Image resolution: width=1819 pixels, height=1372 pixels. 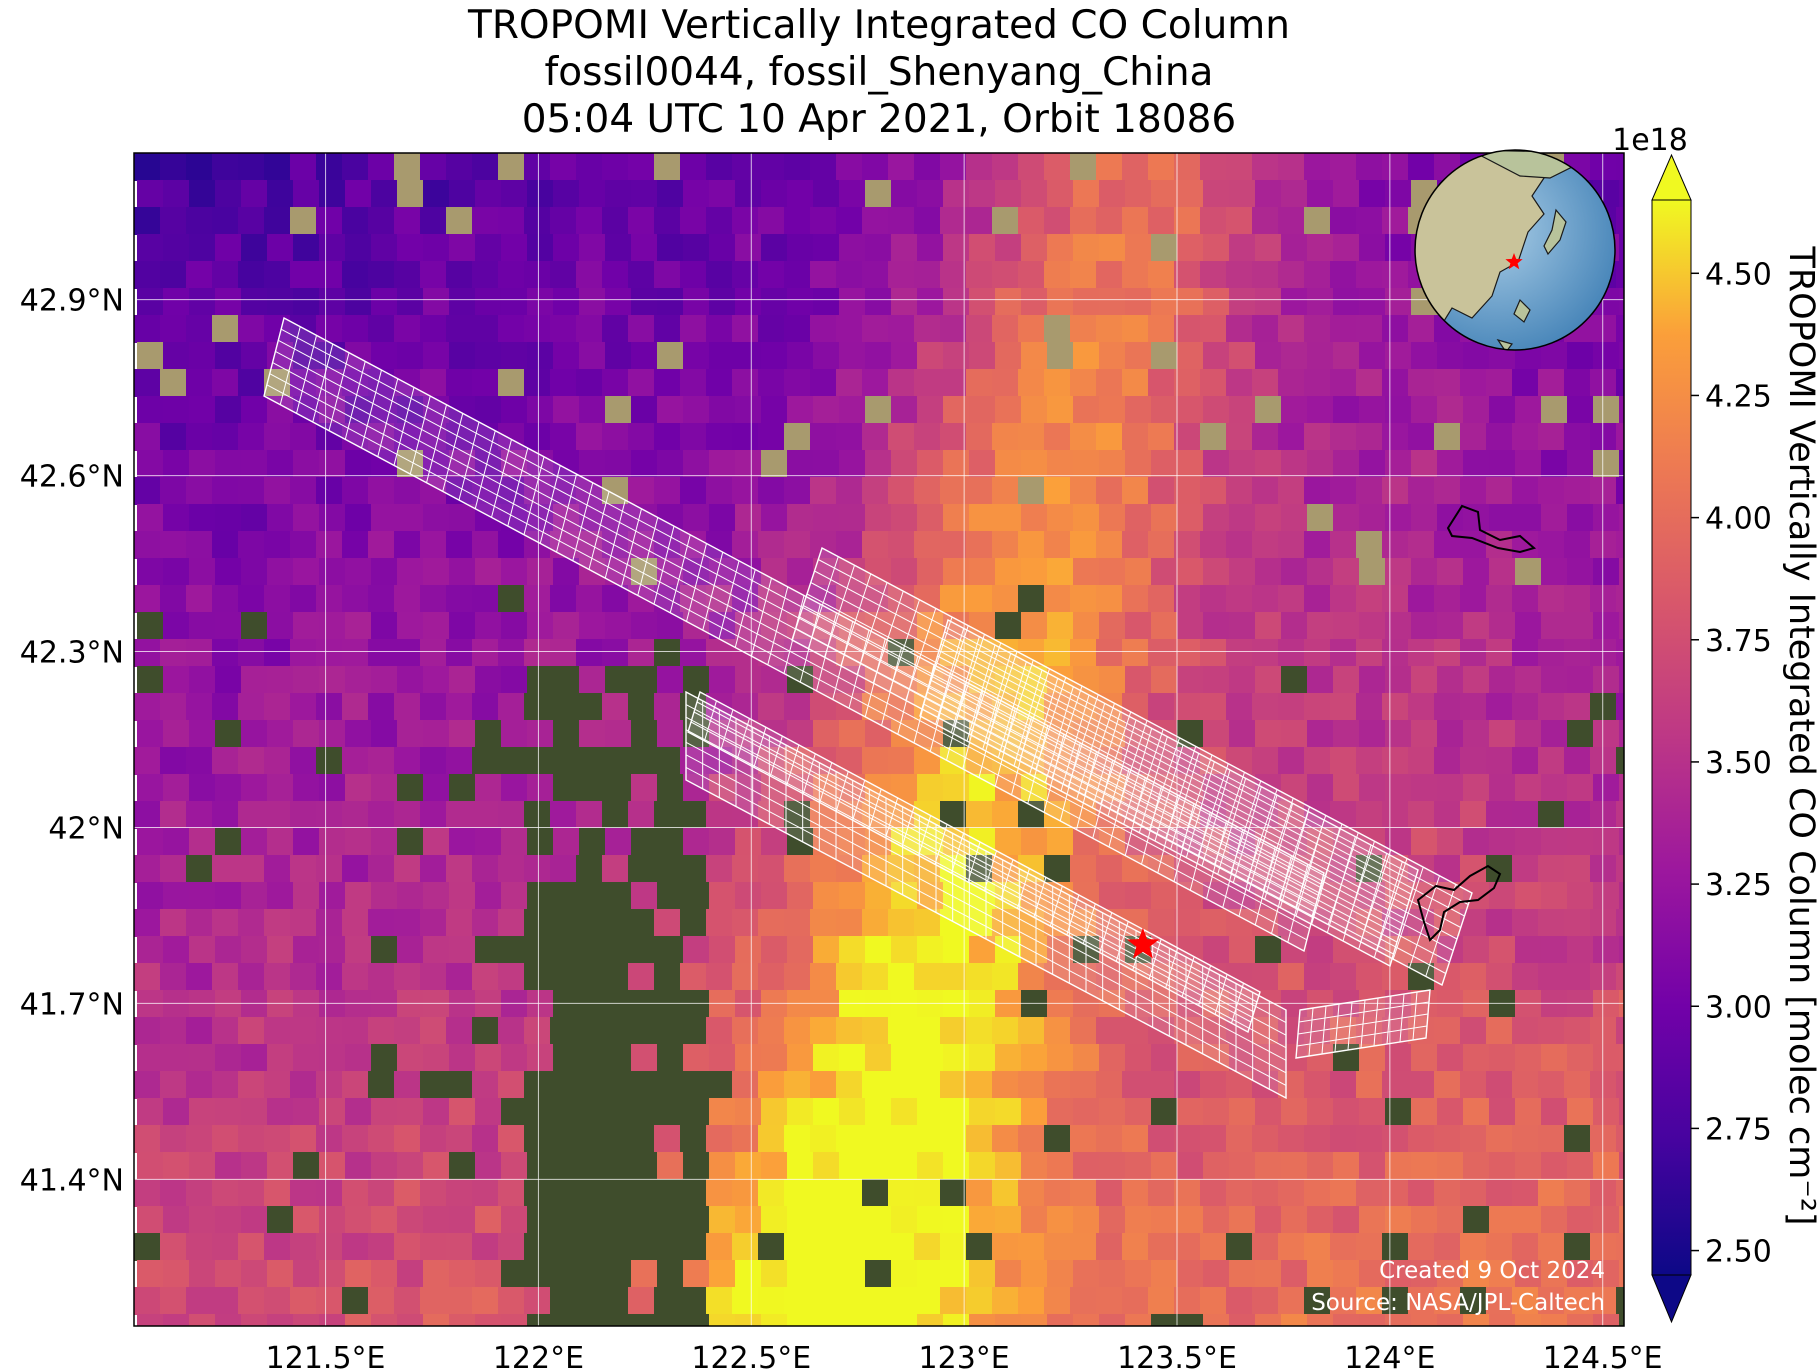 I want to click on lat-tick-label: 41.4°N, so click(x=72, y=1180).